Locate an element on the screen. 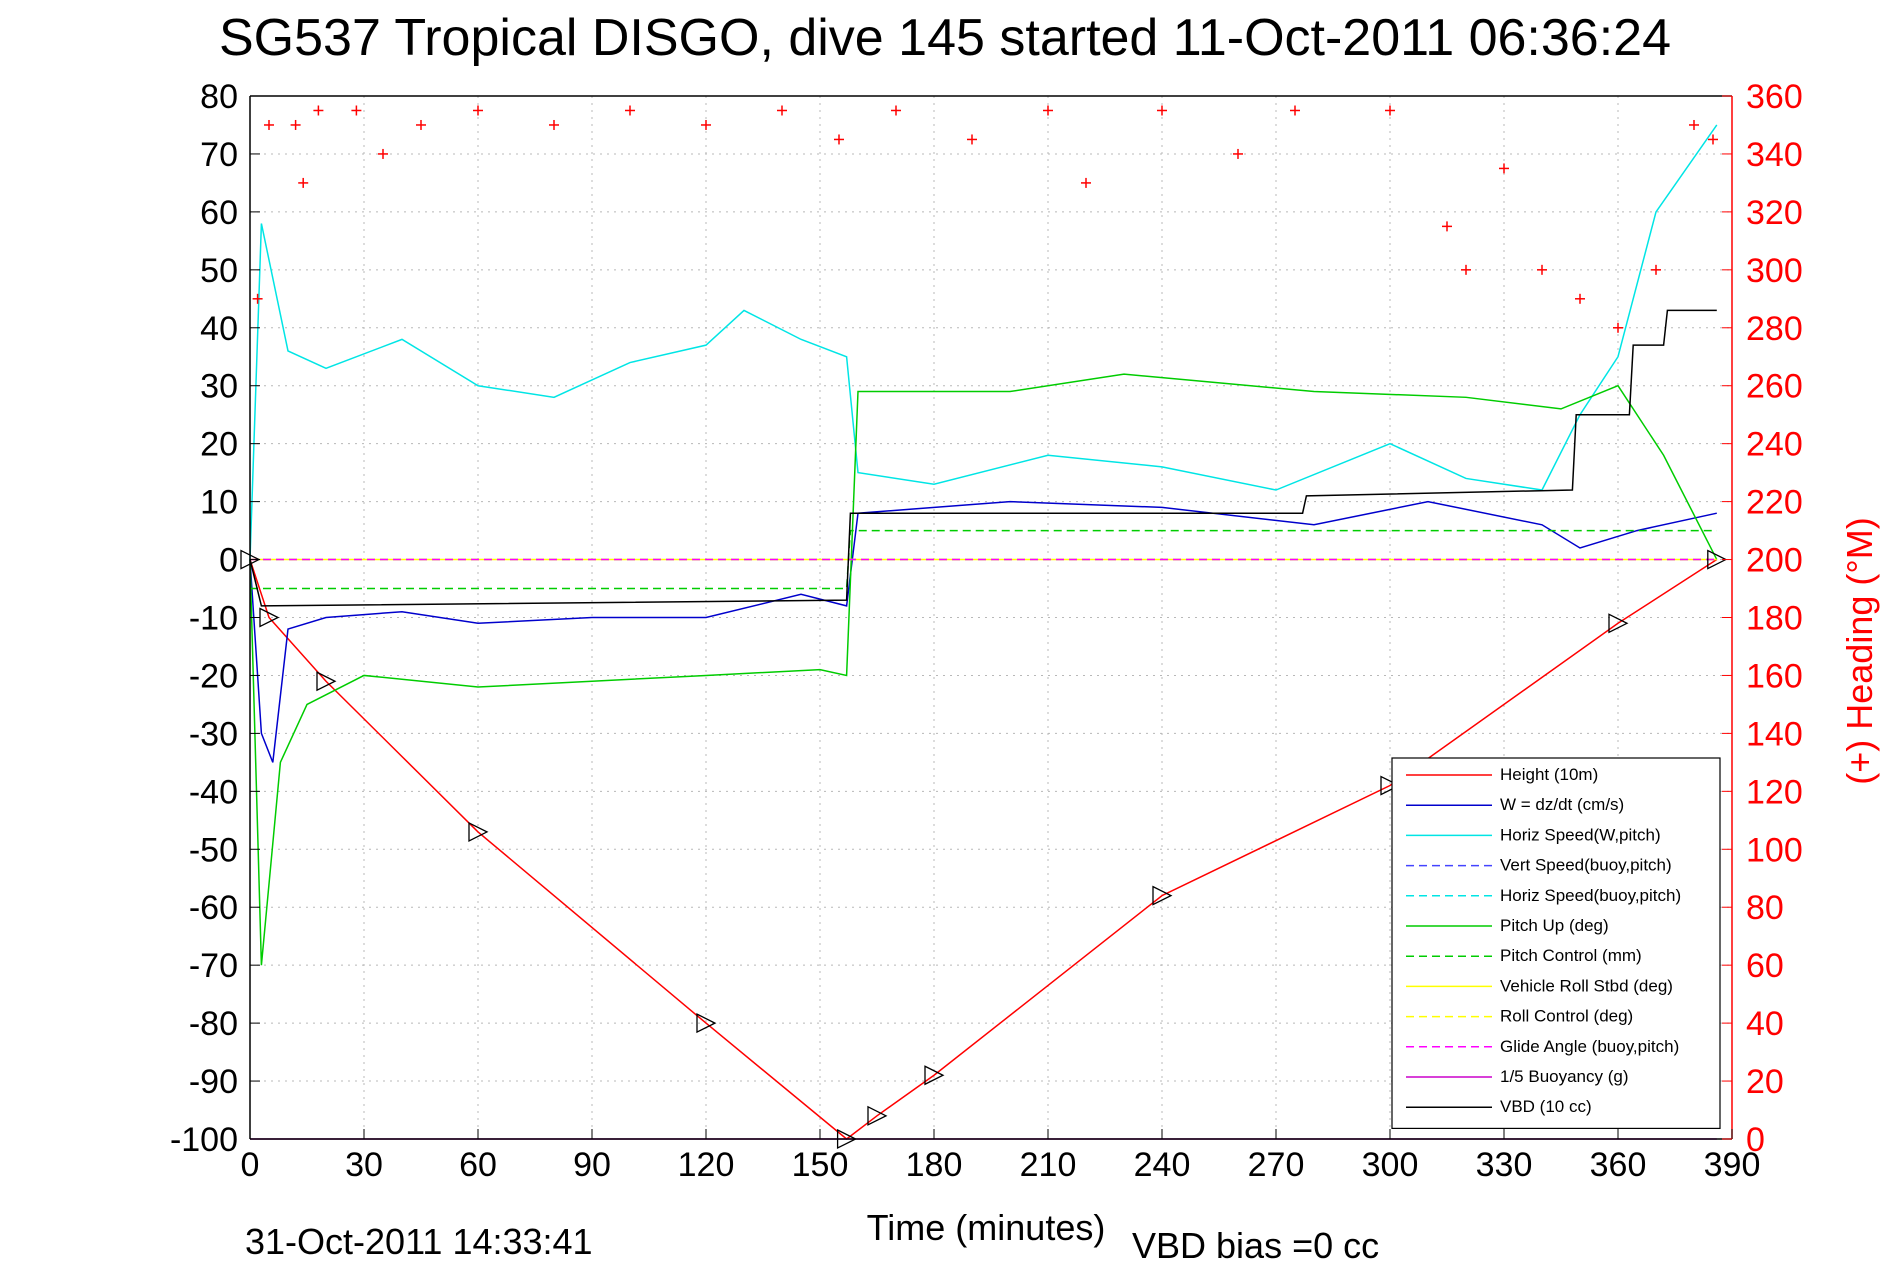 This screenshot has width=1891, height=1262. legend-label: Vehicle Roll Stbd (deg) is located at coordinates (1586, 985).